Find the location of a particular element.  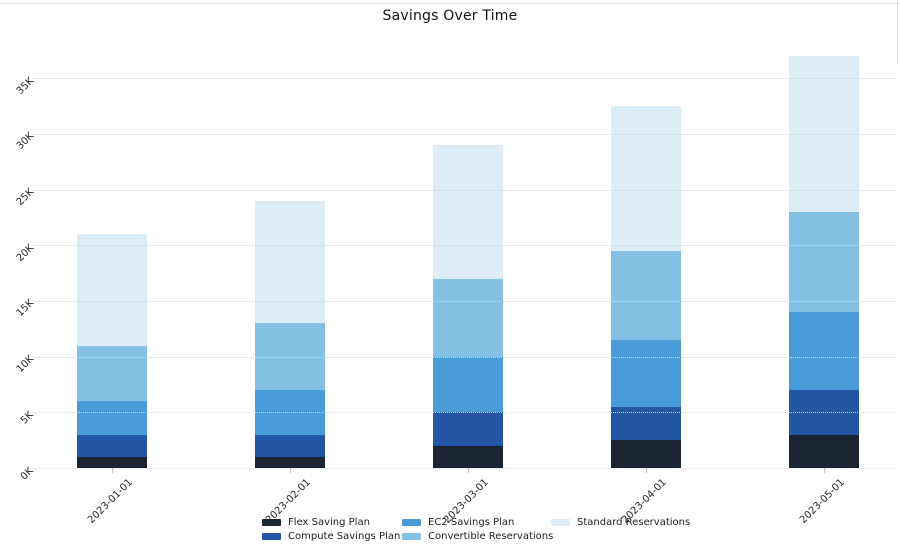

legend-label: Convertible Reservations is located at coordinates (491, 536).